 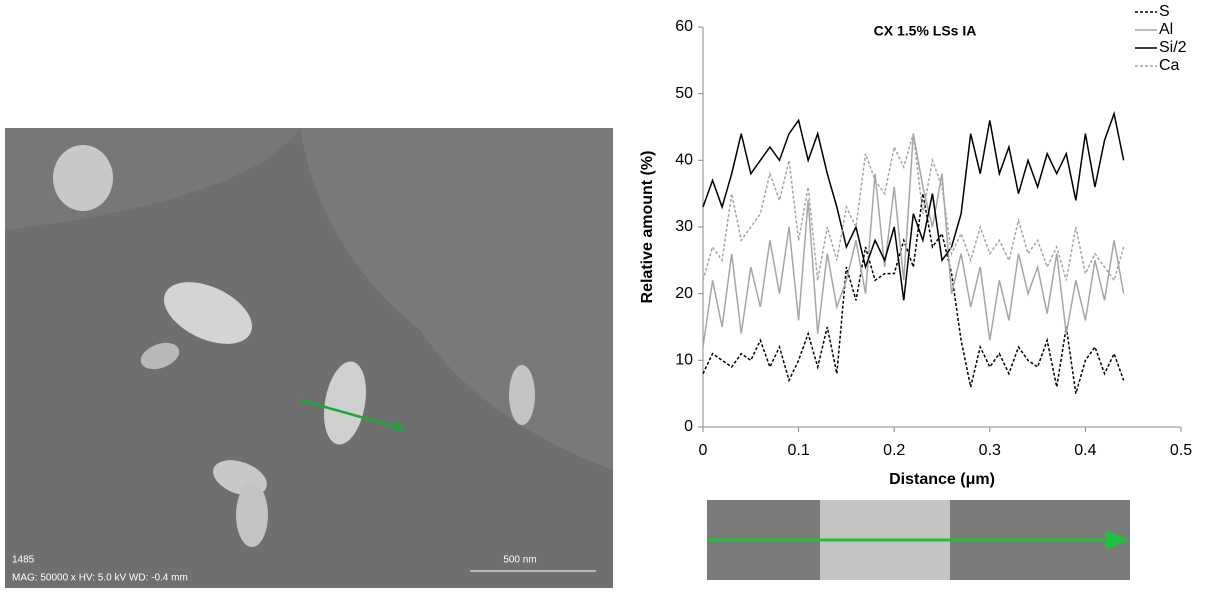 What do you see at coordinates (684, 160) in the screenshot?
I see `y-tick-label: 40` at bounding box center [684, 160].